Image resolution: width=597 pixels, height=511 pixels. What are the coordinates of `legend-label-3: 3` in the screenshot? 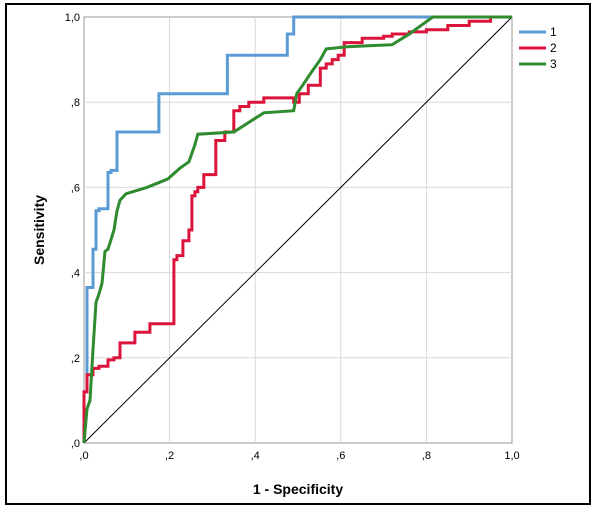 It's located at (553, 64).